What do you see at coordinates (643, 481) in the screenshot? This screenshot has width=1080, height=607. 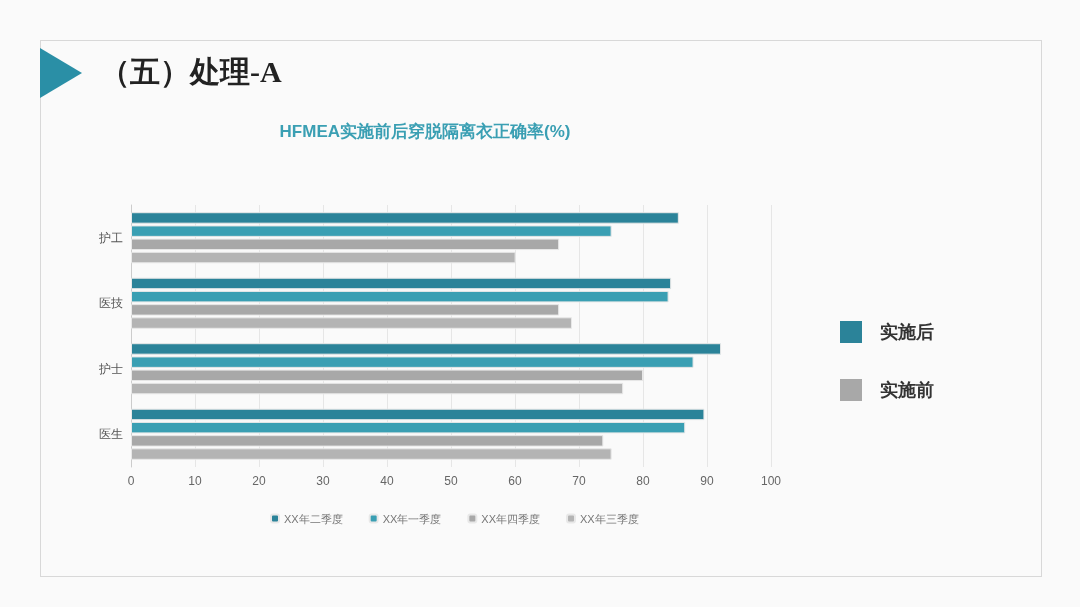 I see `x-tick-label: 80` at bounding box center [643, 481].